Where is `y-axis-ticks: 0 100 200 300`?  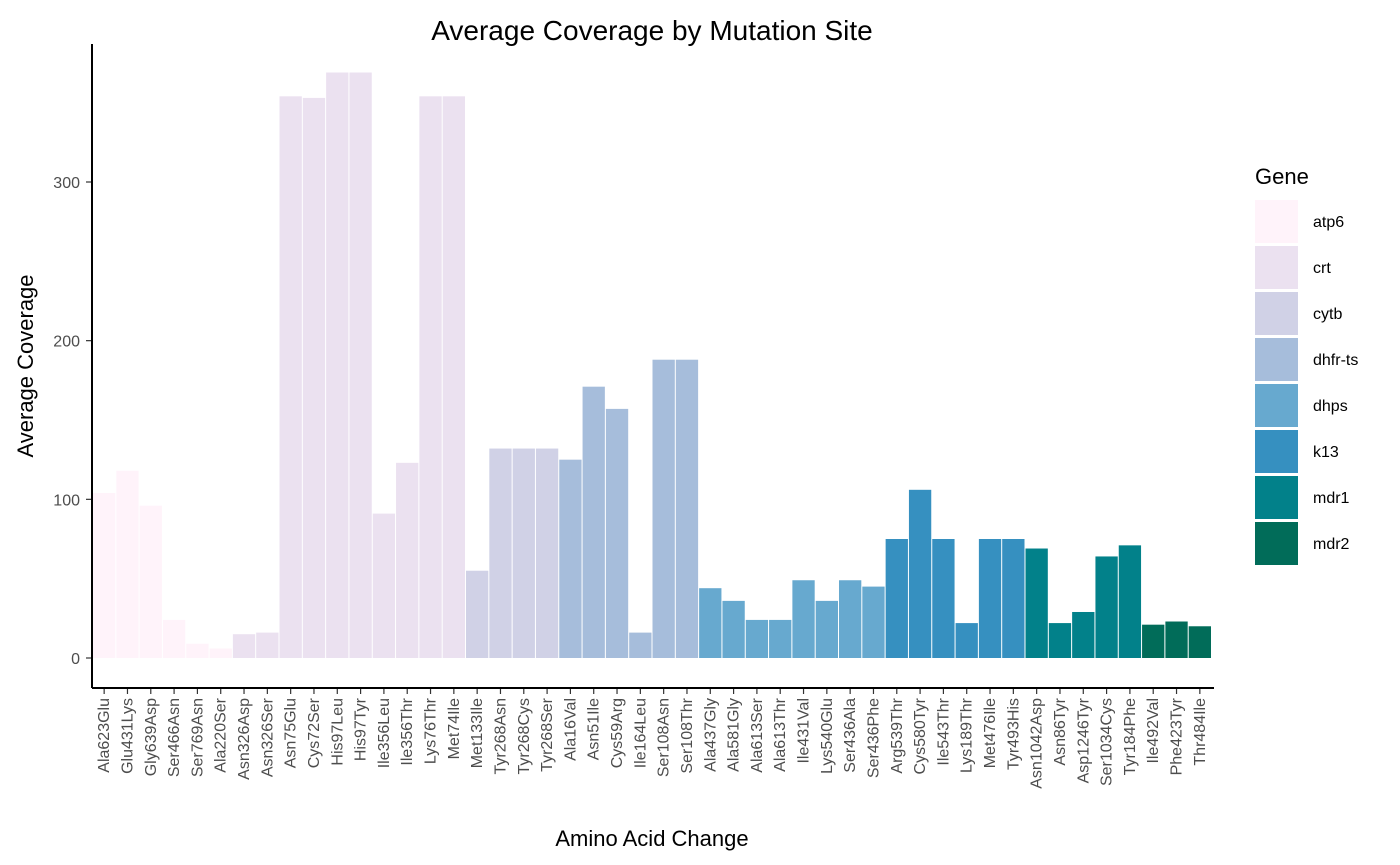 y-axis-ticks: 0 100 200 300 is located at coordinates (72, 421).